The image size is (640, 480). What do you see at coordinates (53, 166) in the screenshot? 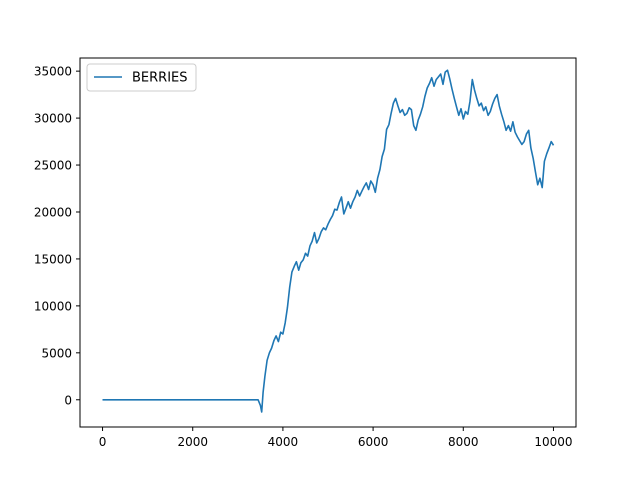
I see `y-tick-label: 25000` at bounding box center [53, 166].